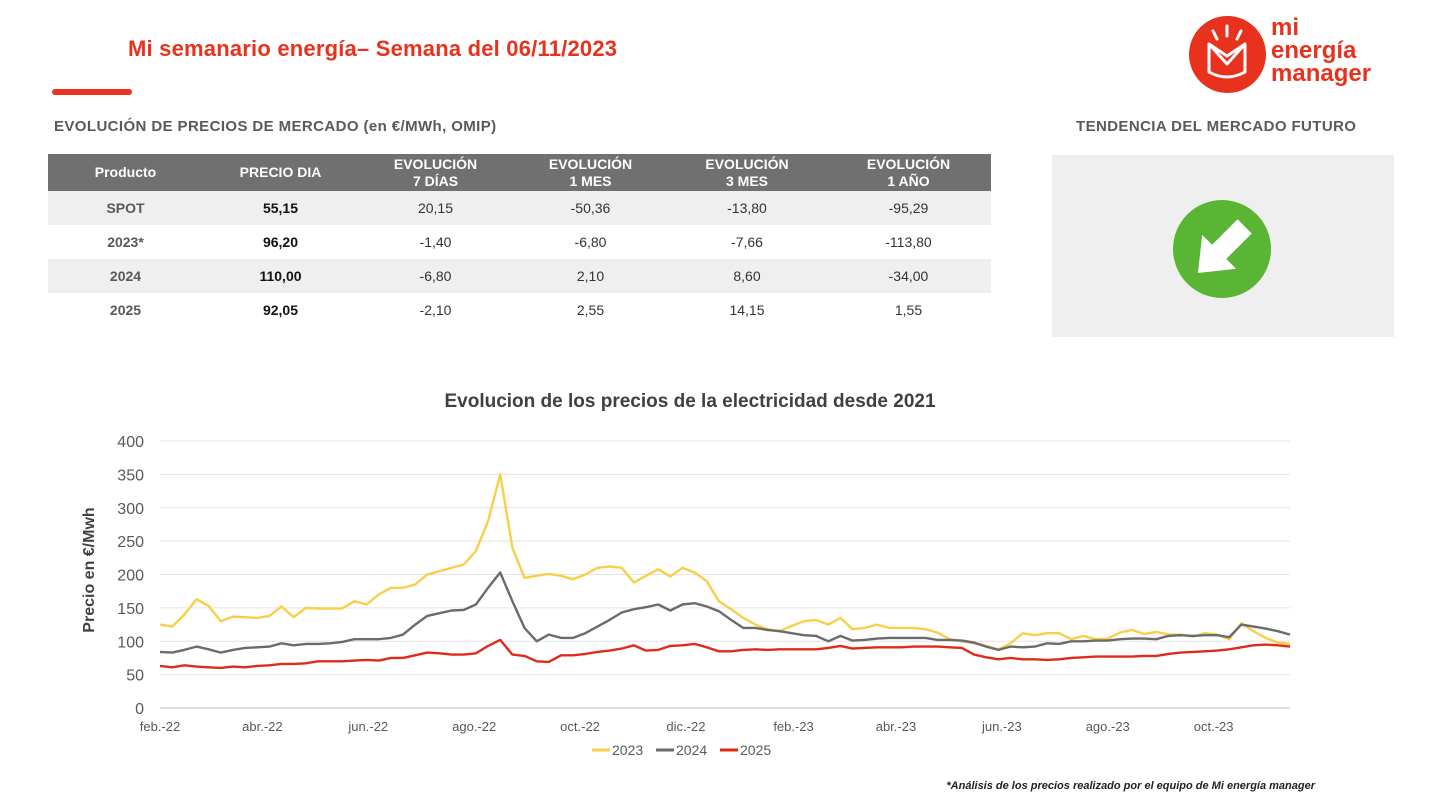  What do you see at coordinates (125, 208) in the screenshot?
I see `product-cell: SPOT` at bounding box center [125, 208].